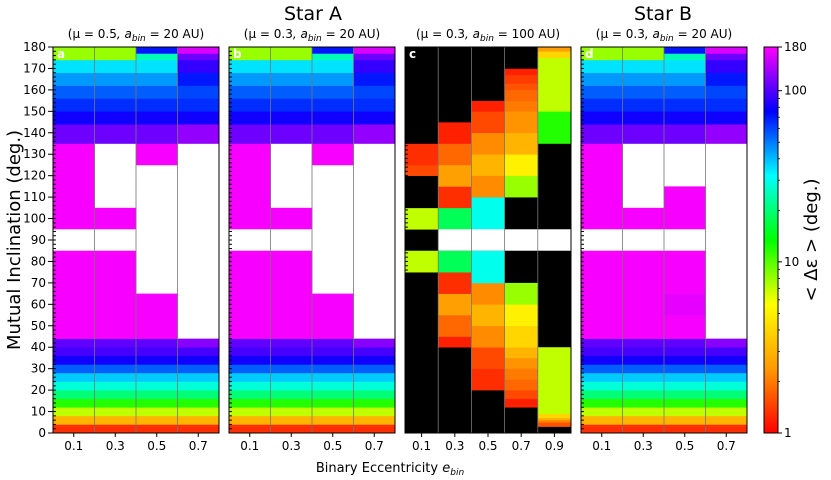  What do you see at coordinates (313, 14) in the screenshot?
I see `star-a-title: Star A` at bounding box center [313, 14].